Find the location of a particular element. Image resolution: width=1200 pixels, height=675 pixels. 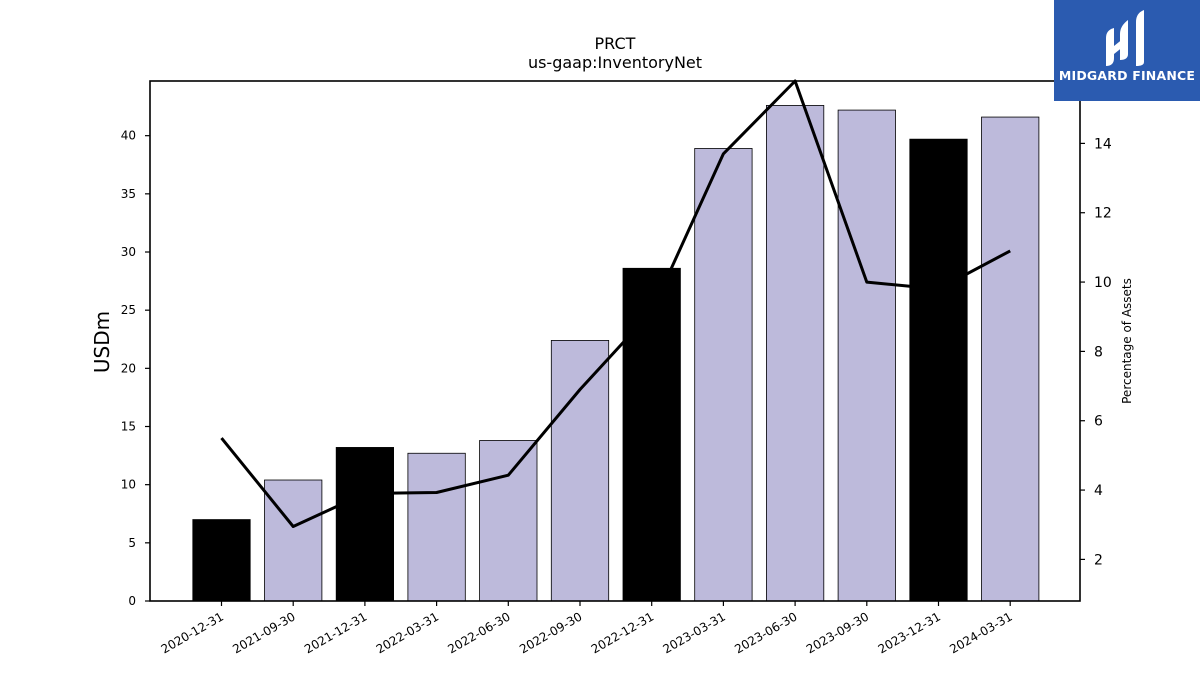

y-axis-label: USDm is located at coordinates (102, 342).